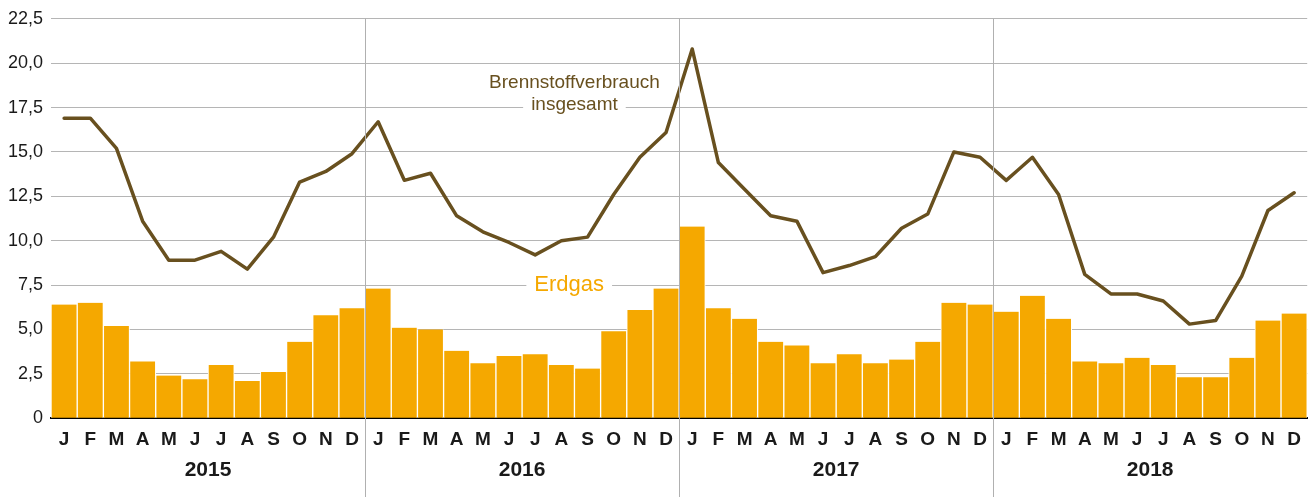  I want to click on y-tick-label: 0, so click(38, 417).